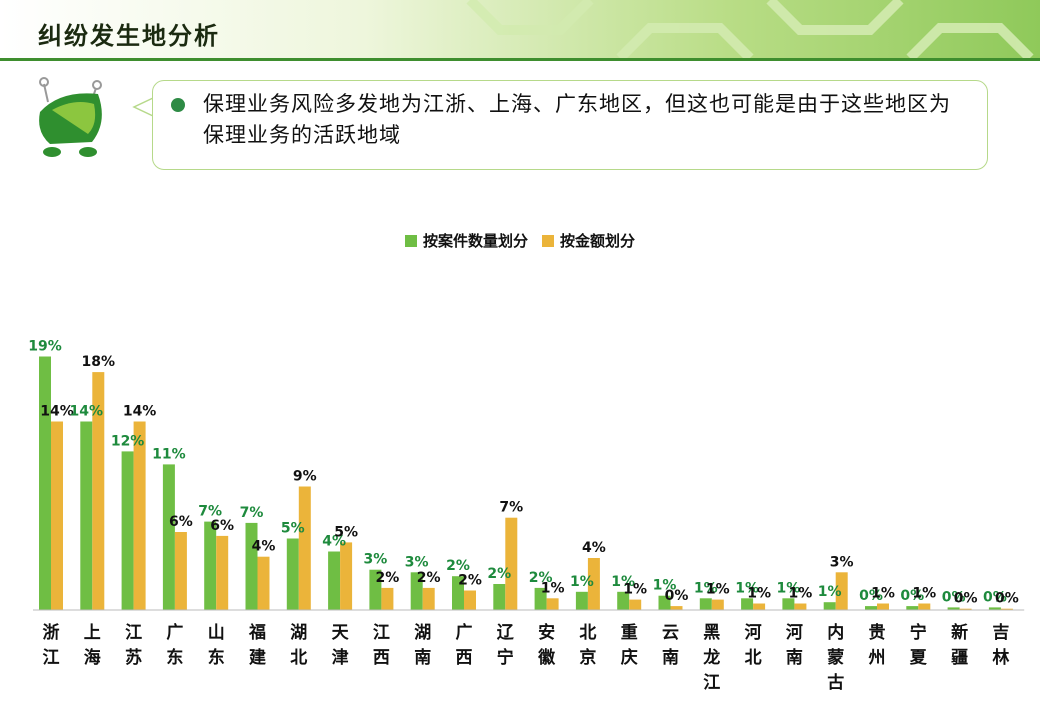  Describe the element at coordinates (546, 657) in the screenshot. I see `category-label-12-char-1: 徽` at that location.